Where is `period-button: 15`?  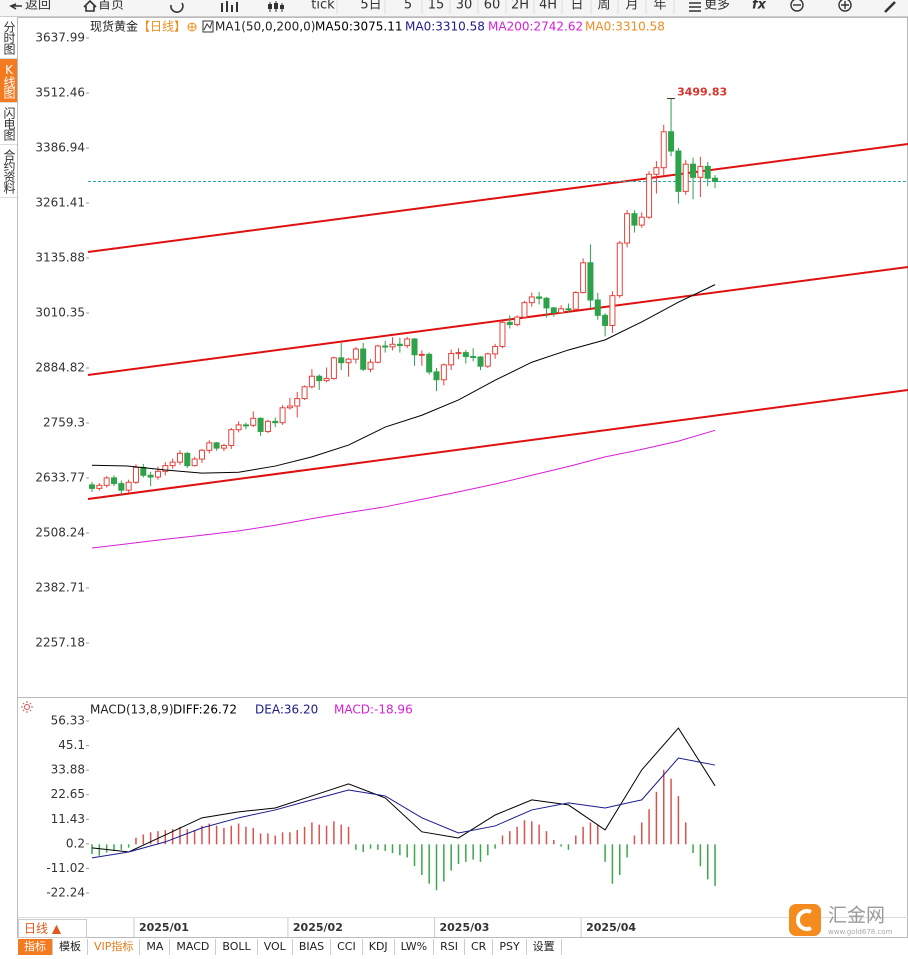 period-button: 15 is located at coordinates (436, 6).